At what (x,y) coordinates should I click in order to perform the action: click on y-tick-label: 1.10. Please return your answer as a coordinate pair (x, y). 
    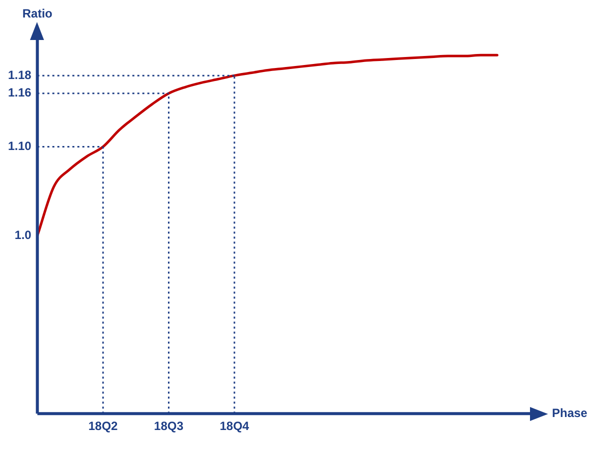
    Looking at the image, I should click on (20, 146).